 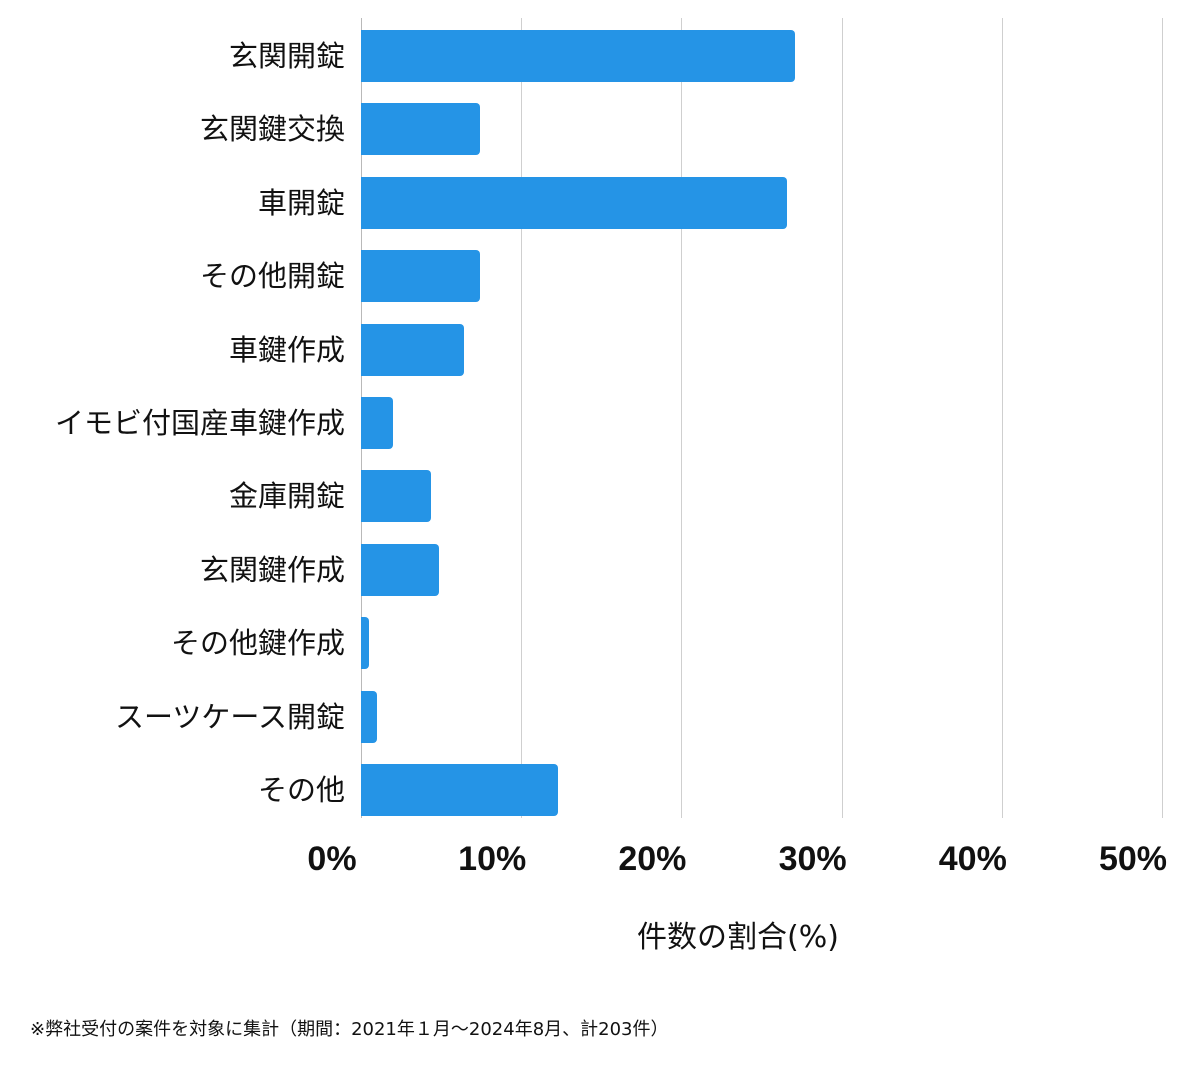 I want to click on footnote: ※弊社受付の案件を対象に集計（期間：2021年１月〜2024年8月、計203件）, so click(x=349, y=1029).